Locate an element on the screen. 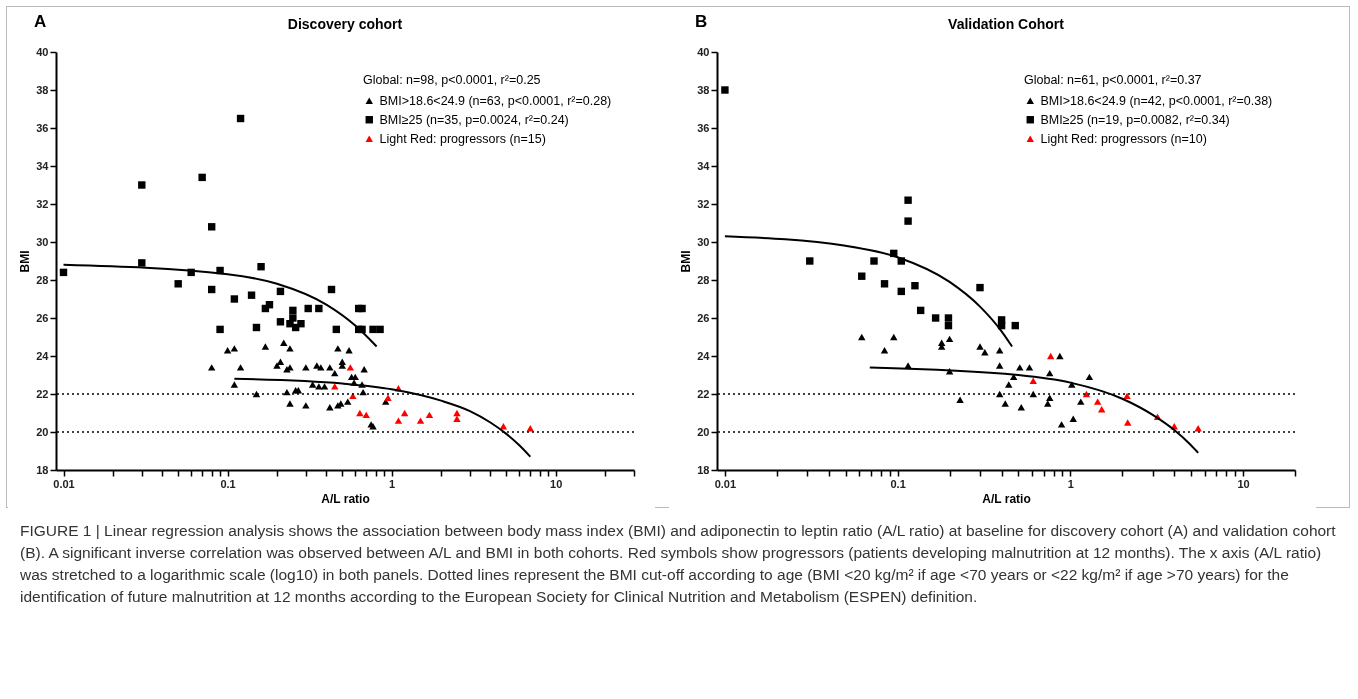 This screenshot has width=1358, height=699. caption: FIGURE 1 | Linear regression analysis shows the association between body mass index (BMI) and adiponectin to leptin ratio (A/L ratio) at baseline for discovery cohort (A) and validation cohort (B). A significant inverse correlation was observed between A/L and BMI in both cohorts. Red symbols show progressors (patients developing malnutrition at 12 months). The x axis (A/L ratio) was stretched to a logarithmic scale (log10) in both panels. Dotted lines represent the BMI cut-off according to age (BMI <20 kg/m² if age <70 years or <22 kg/m² if age >70 years) for the identification of future malnutrition at 12 months according to the European Society for Clinical Nutrition and Metabolism (ESPEN) definition. is located at coordinates (678, 564).